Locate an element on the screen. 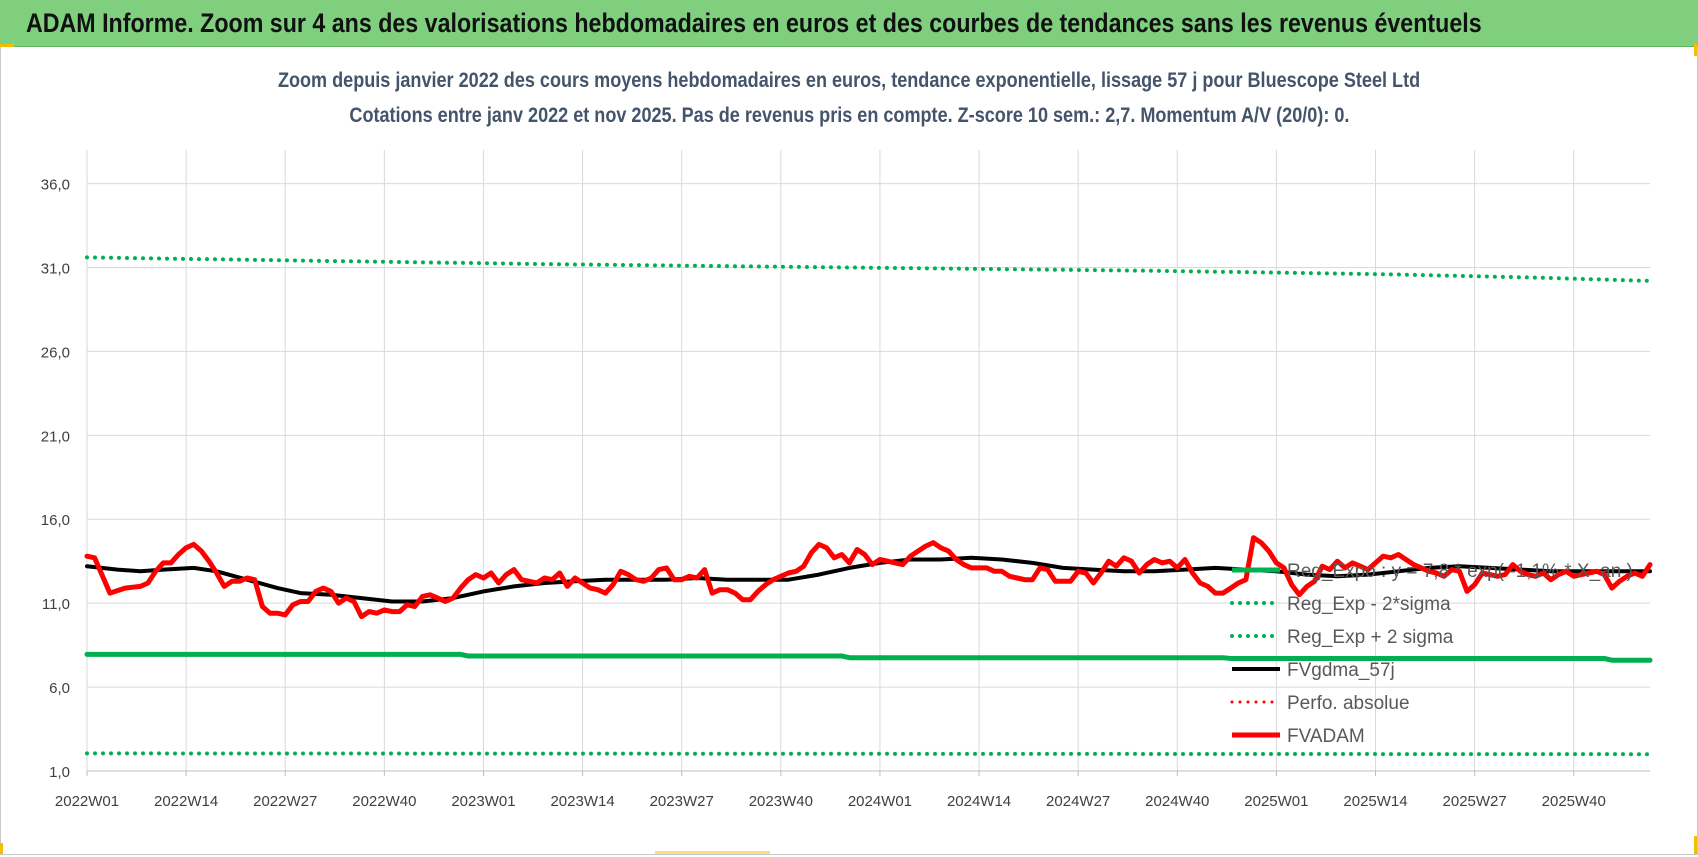 The width and height of the screenshot is (1698, 857). y-tick-label: 36,0 is located at coordinates (55, 185).